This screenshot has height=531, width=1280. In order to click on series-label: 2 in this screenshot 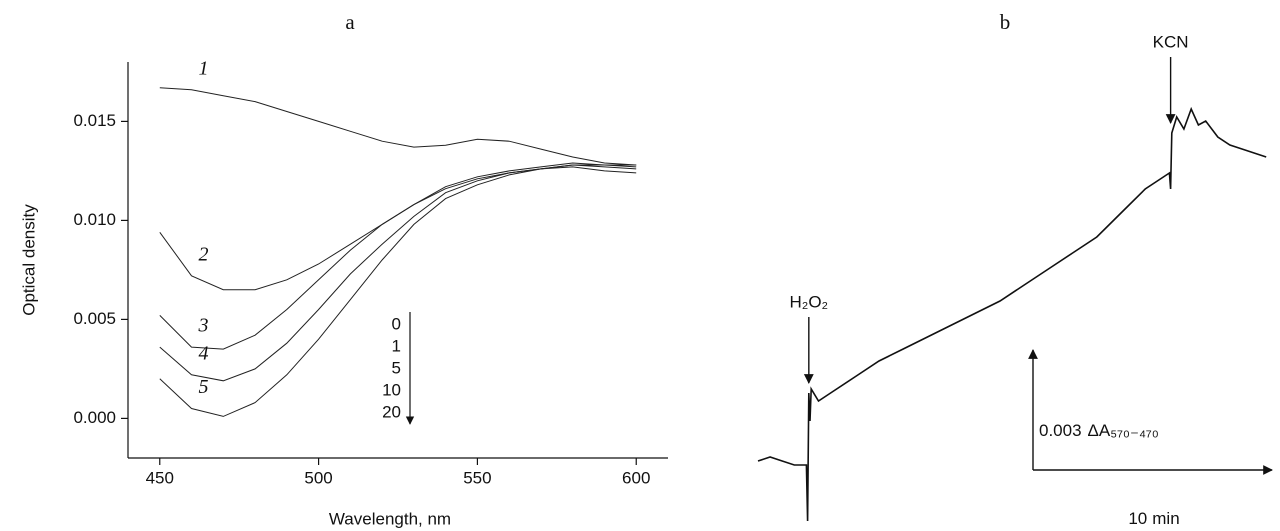, I will do `click(204, 254)`.